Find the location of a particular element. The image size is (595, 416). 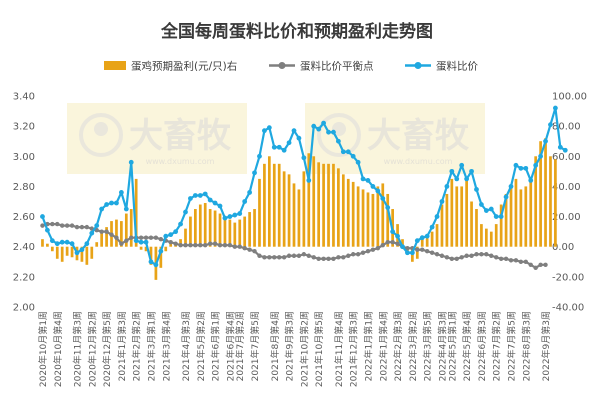

x-tick-label: 2020年10月第1周 is located at coordinates (43, 349).